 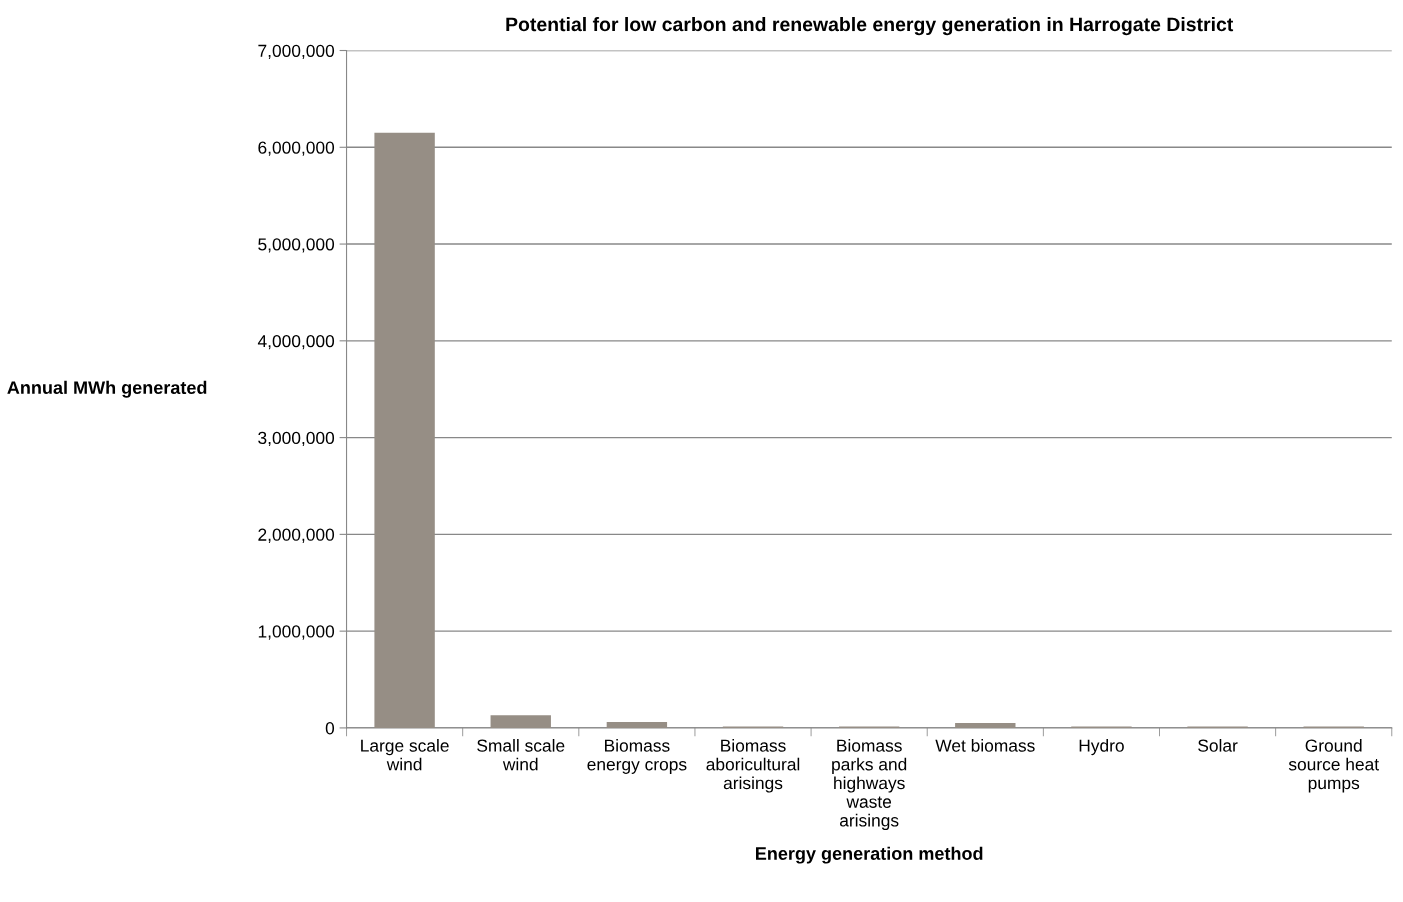 What do you see at coordinates (1218, 745) in the screenshot?
I see `x-tick-label: Solar` at bounding box center [1218, 745].